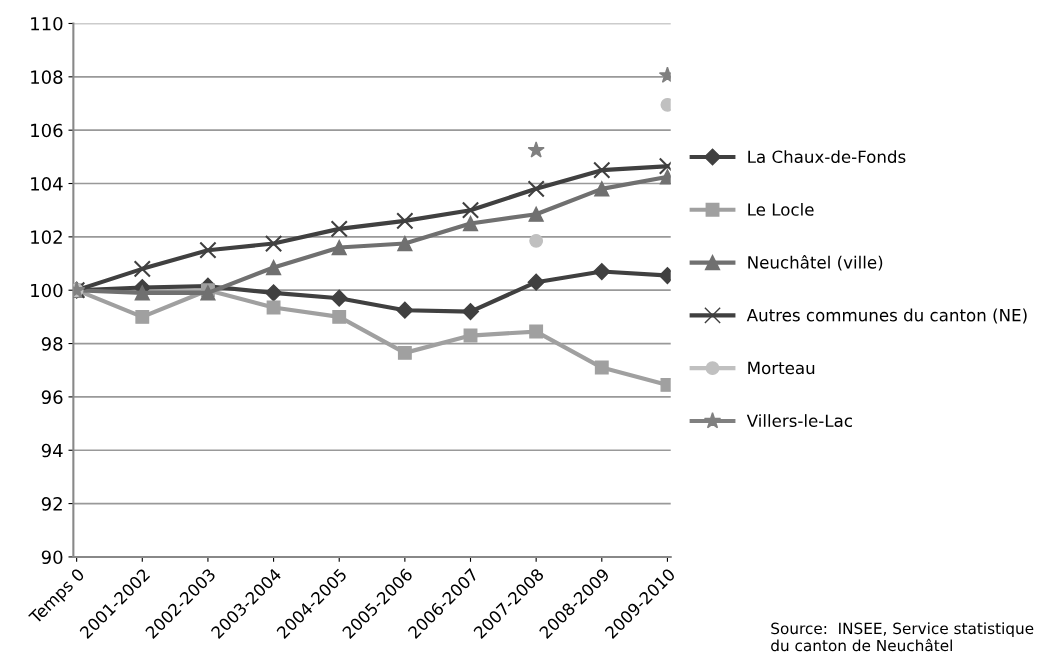 The width and height of the screenshot is (1048, 671). I want to click on y-tick-label: 98, so click(52, 344).